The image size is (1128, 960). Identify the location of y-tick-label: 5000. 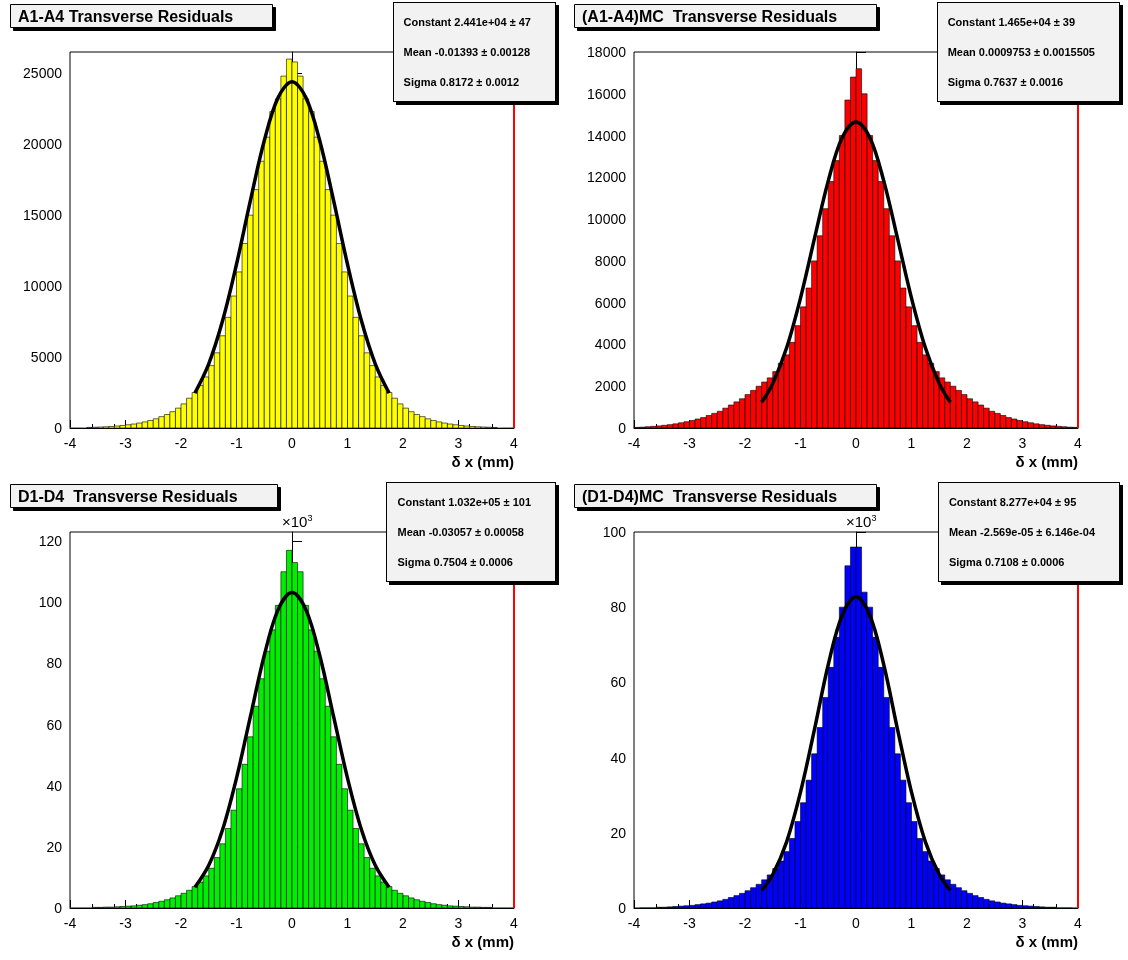
(46, 357).